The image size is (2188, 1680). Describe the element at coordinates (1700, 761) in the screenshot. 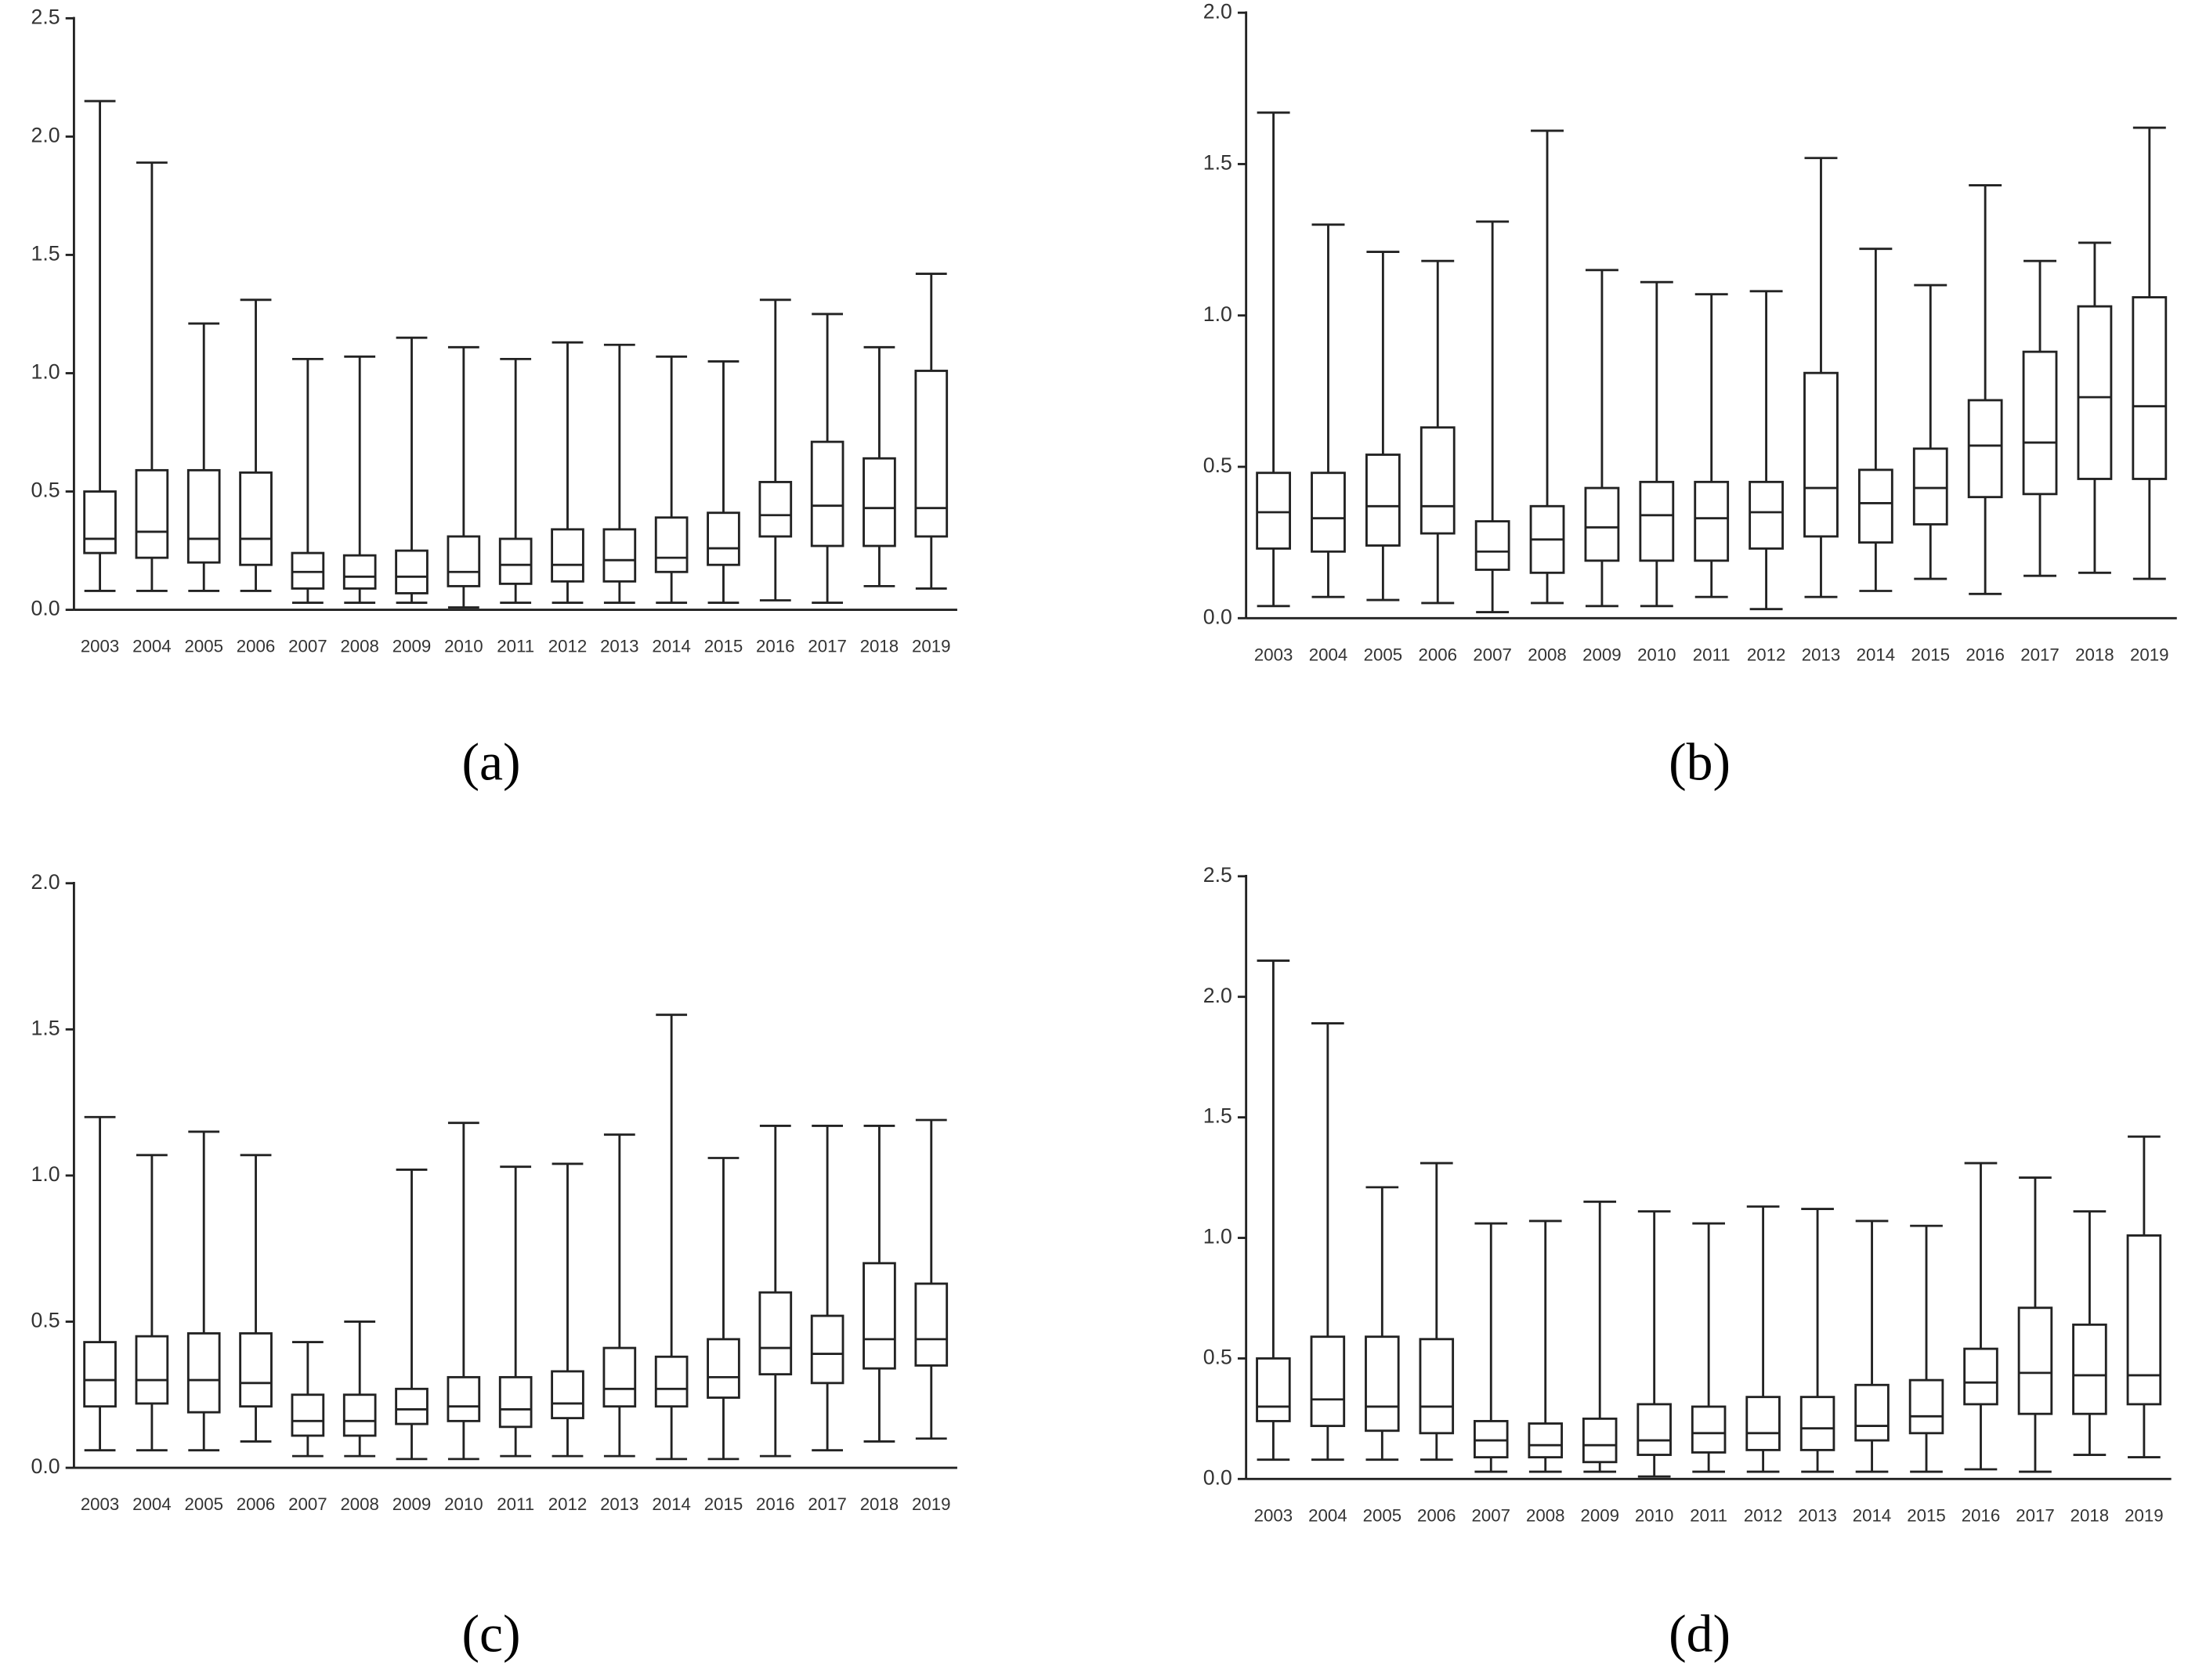

I see `panel-label: (b)` at that location.